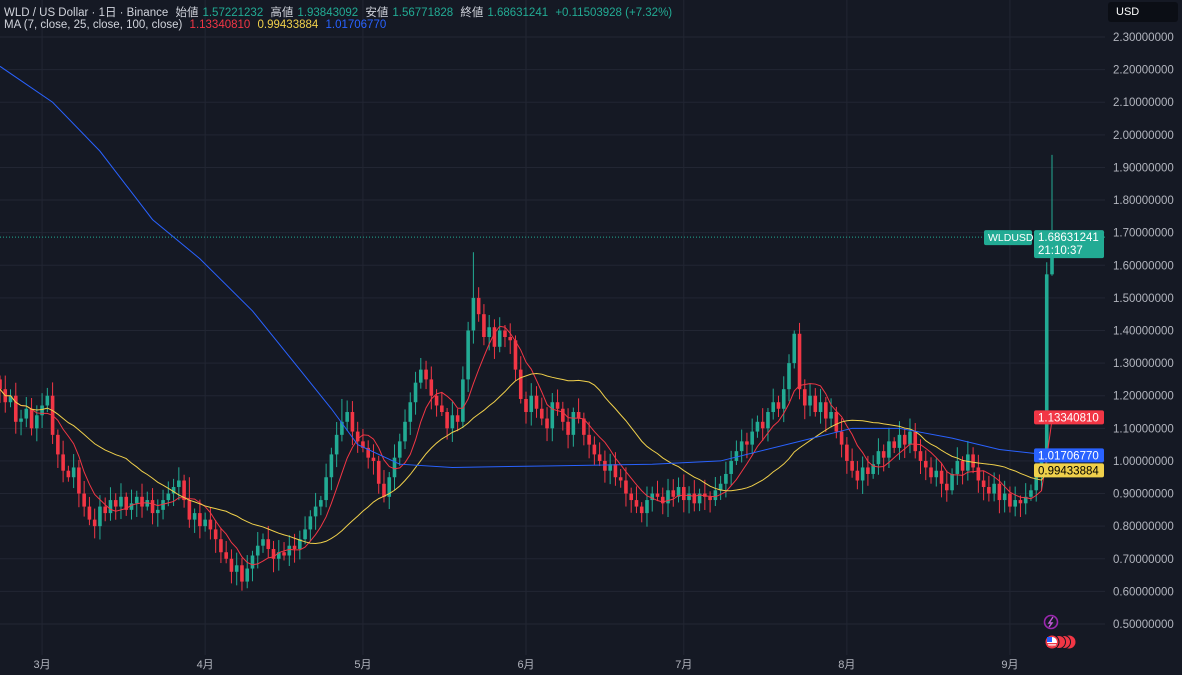 The image size is (1182, 675). I want to click on price-tick-label: 1.90000000, so click(1143, 168).